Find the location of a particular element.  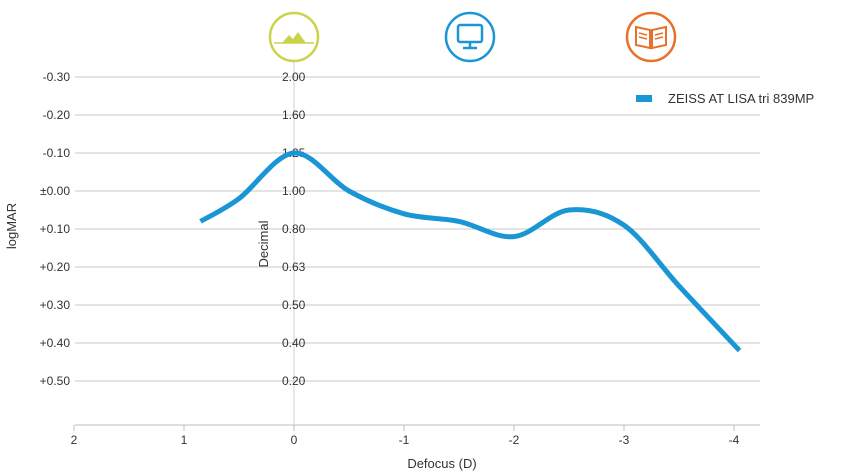

y-decimal-tick-label: 0.50 is located at coordinates (294, 305).